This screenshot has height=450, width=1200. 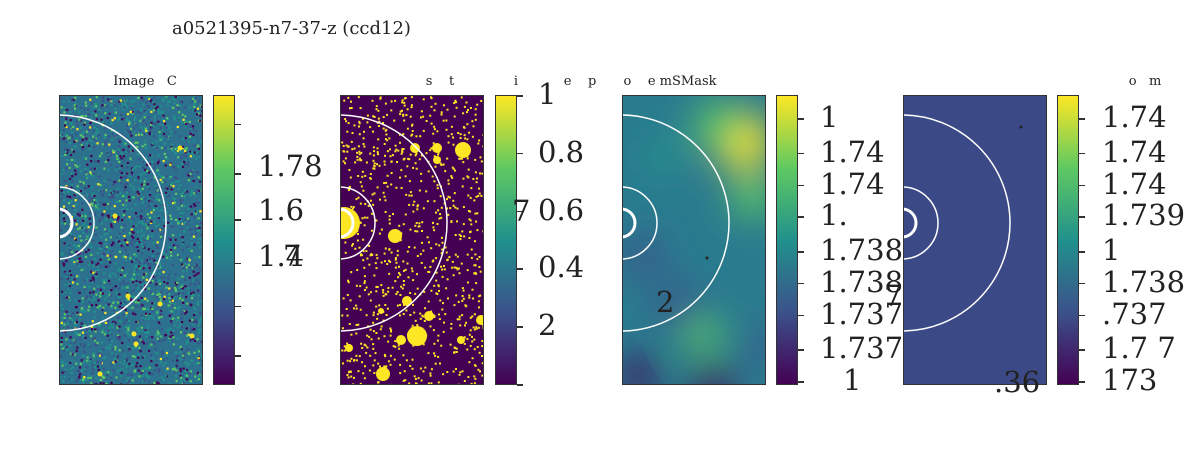 I want to click on colorbar-label: 1.739, so click(x=1144, y=215).